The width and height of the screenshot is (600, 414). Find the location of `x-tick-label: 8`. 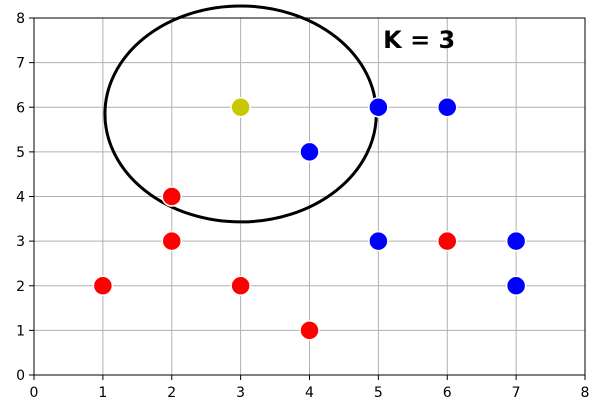

x-tick-label: 8 is located at coordinates (585, 393).